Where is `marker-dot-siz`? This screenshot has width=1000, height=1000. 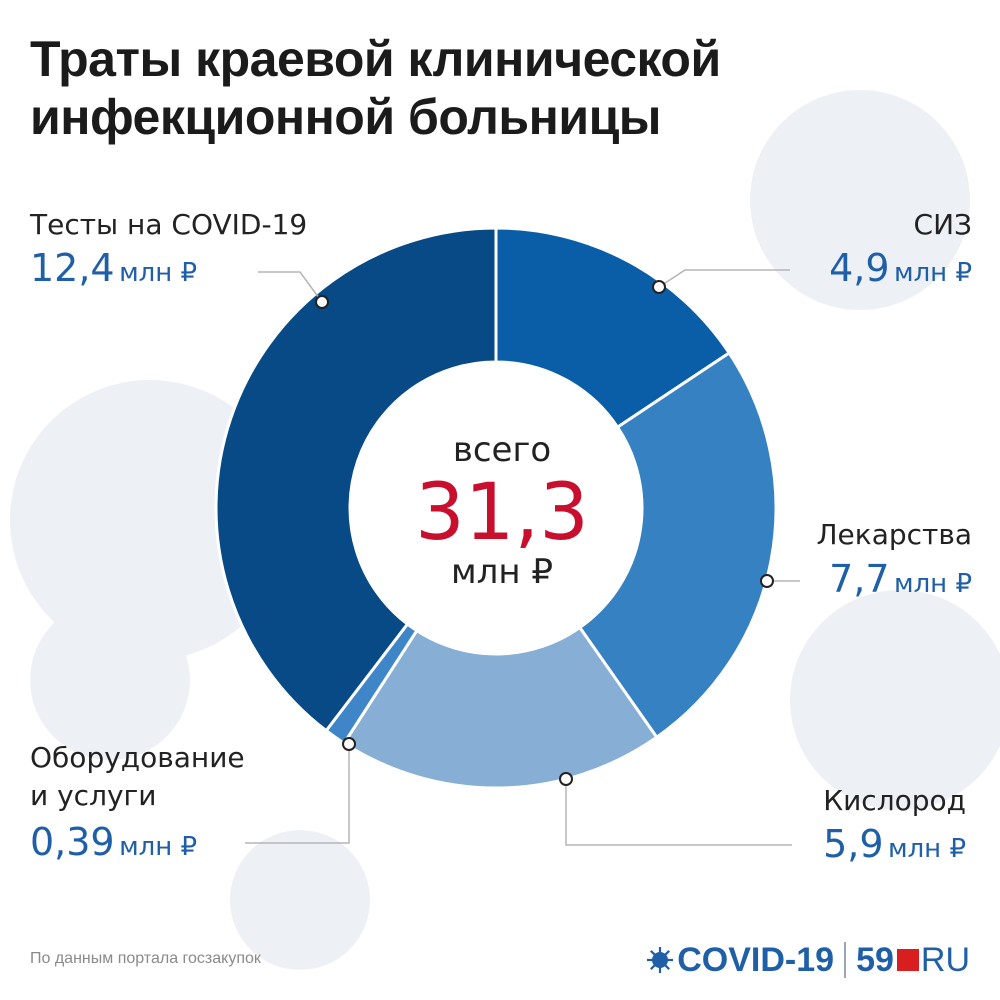 marker-dot-siz is located at coordinates (659, 287).